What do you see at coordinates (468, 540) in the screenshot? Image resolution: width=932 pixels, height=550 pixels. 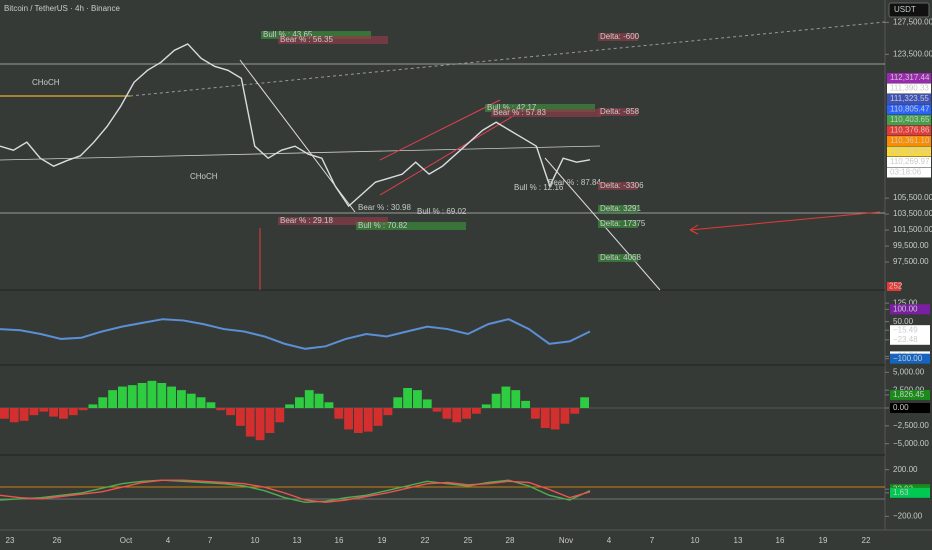 I see `time-label: 25` at bounding box center [468, 540].